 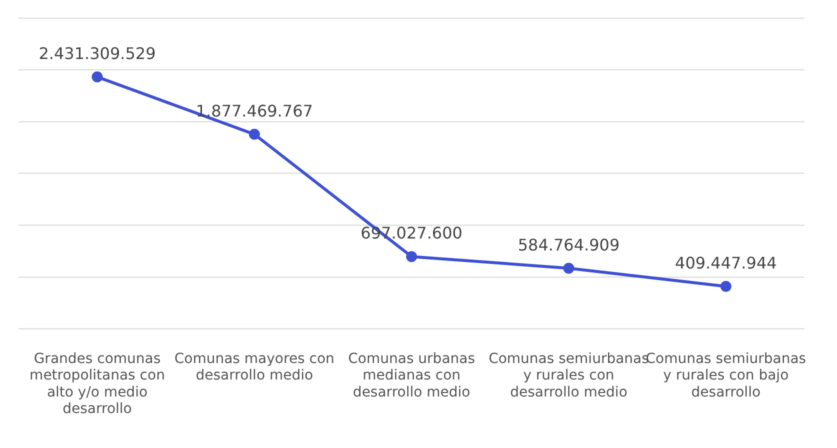 I want to click on x-tick-label: Comunas mayores con desarrollo medio, so click(x=254, y=367).